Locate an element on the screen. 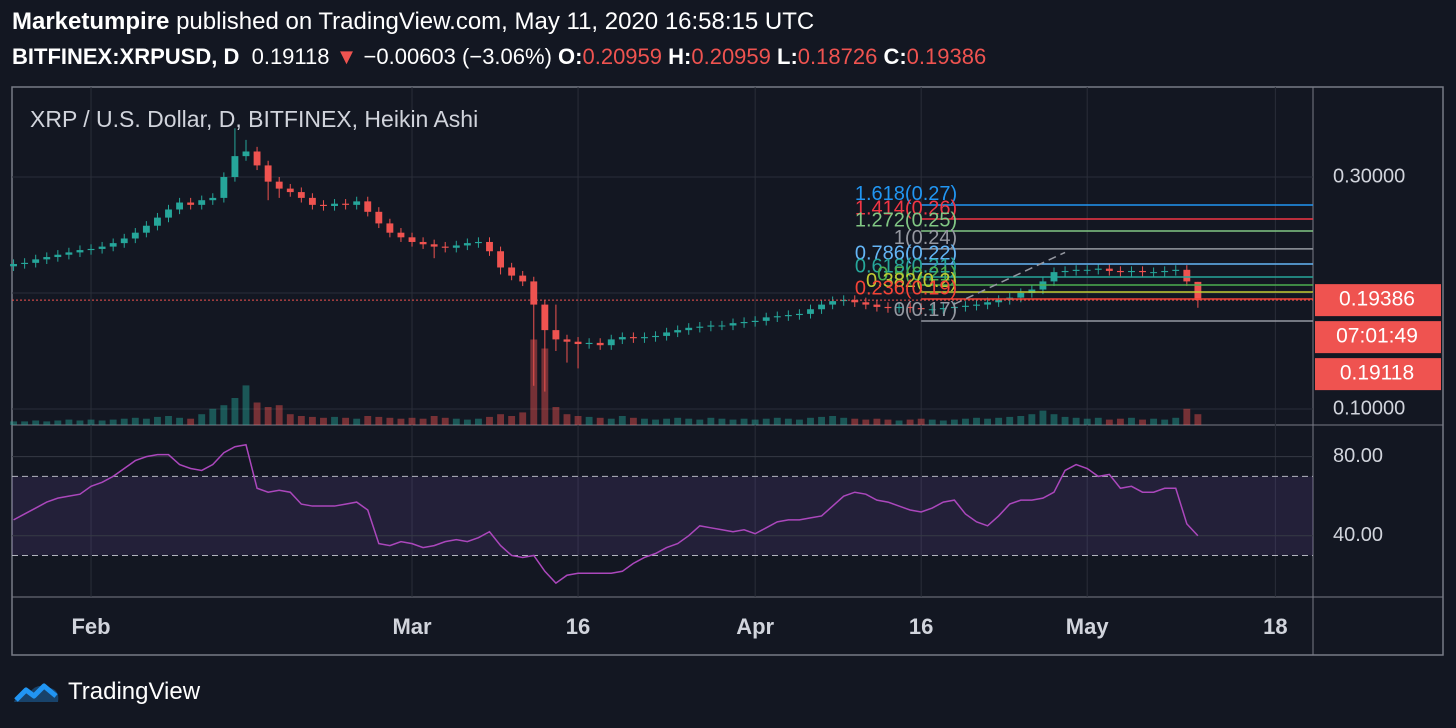 This screenshot has width=1456, height=728. fib-label: 1.414(0.26) is located at coordinates (906, 208).